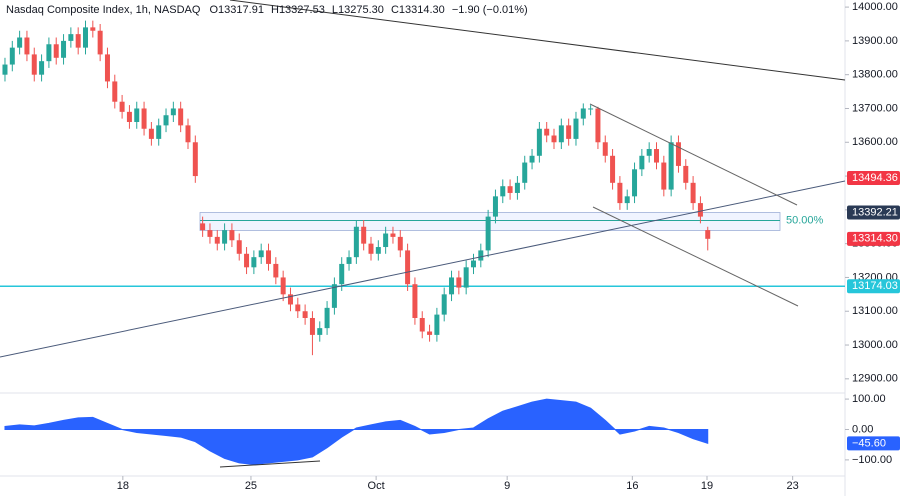 The height and width of the screenshot is (501, 900). I want to click on x-tick-label: 9, so click(507, 486).